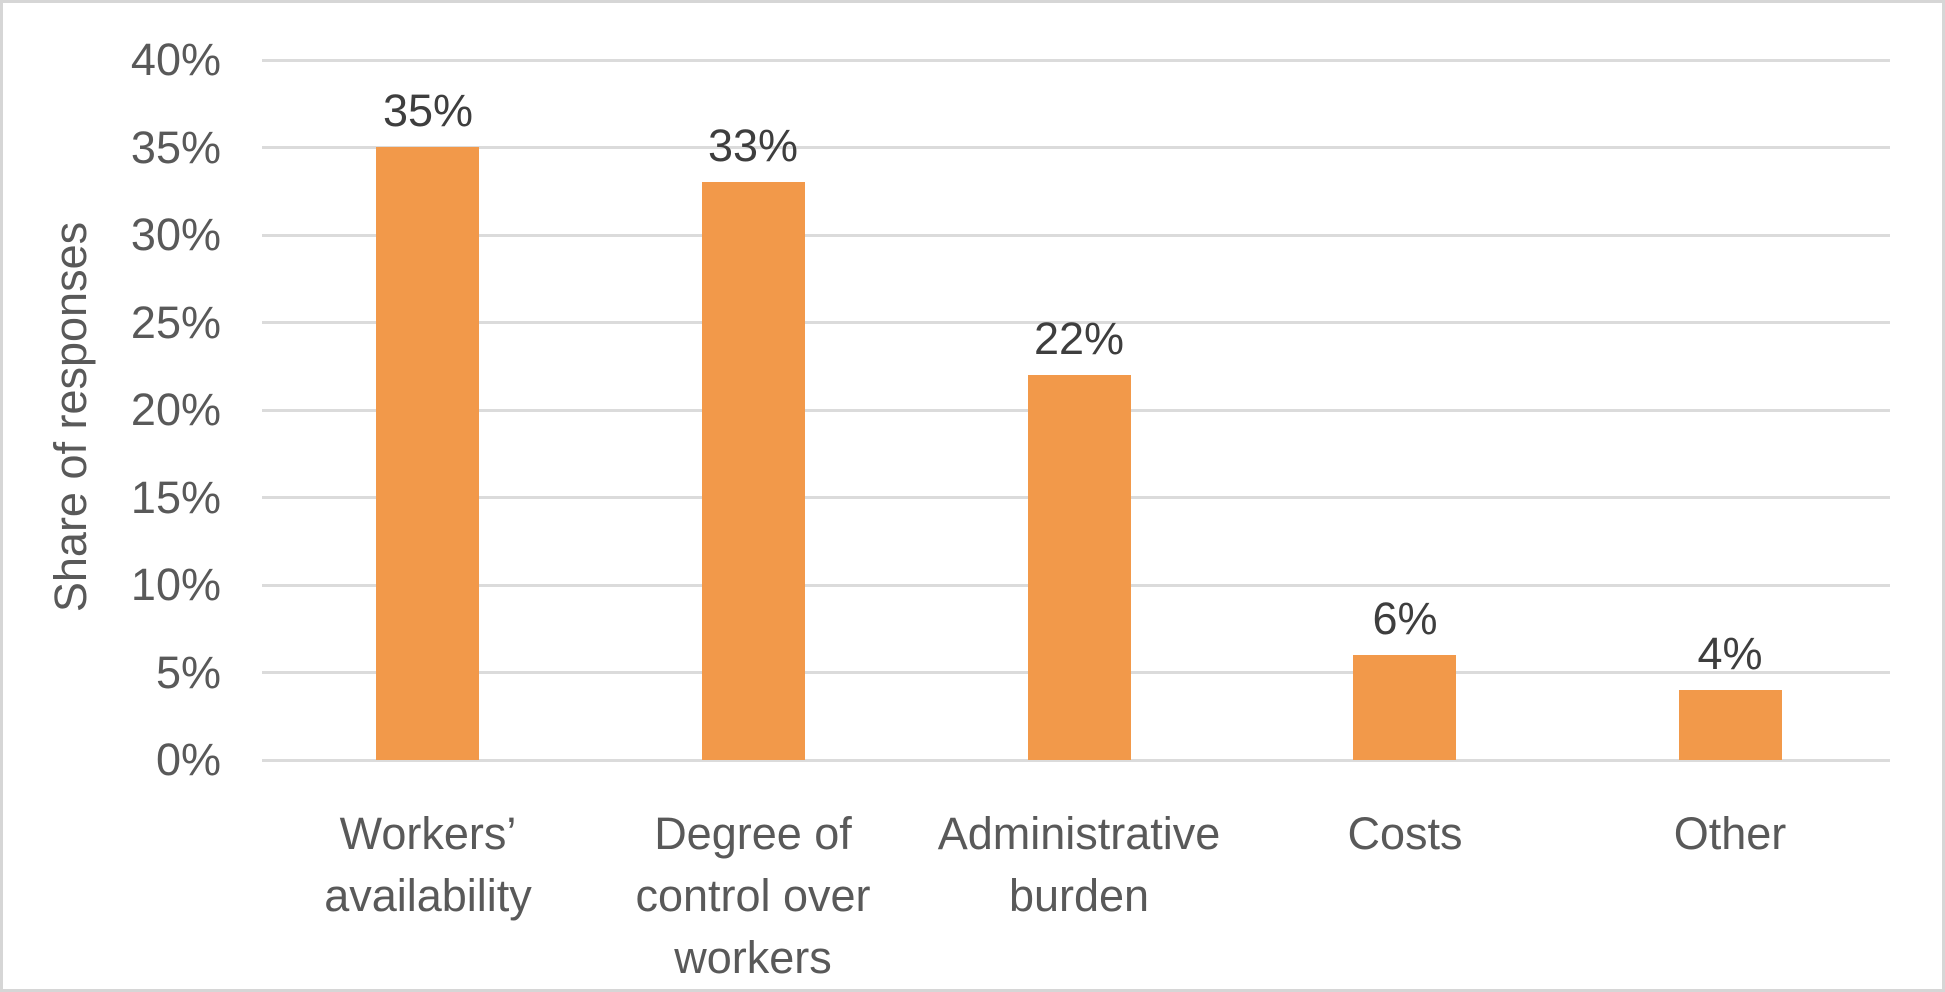 The width and height of the screenshot is (1945, 992). I want to click on category-label: Workers’ availability, so click(428, 865).